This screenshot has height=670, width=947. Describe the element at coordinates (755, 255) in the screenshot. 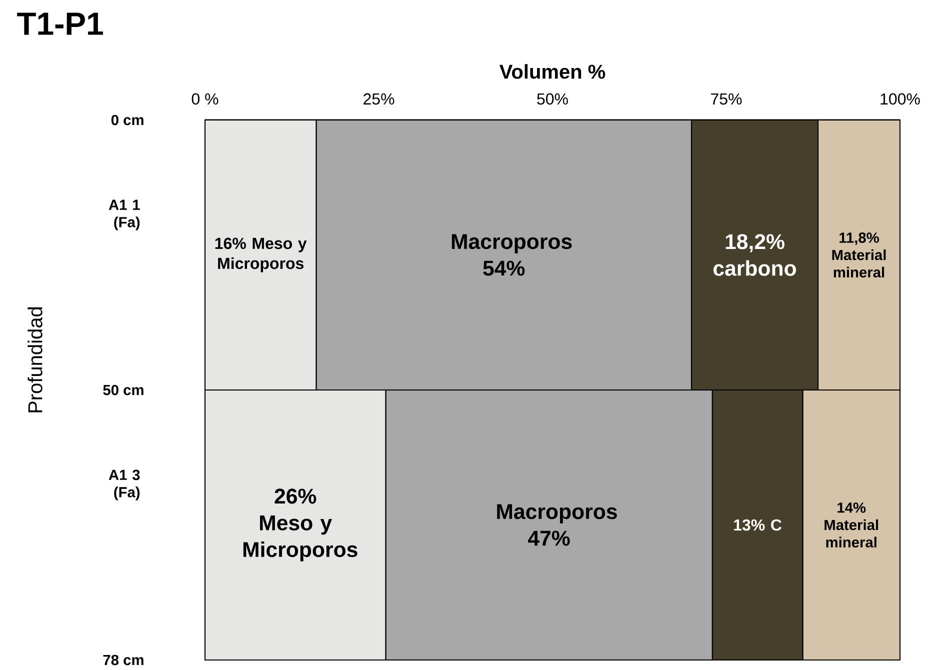

I see `data-label: 18,2% carbono` at that location.